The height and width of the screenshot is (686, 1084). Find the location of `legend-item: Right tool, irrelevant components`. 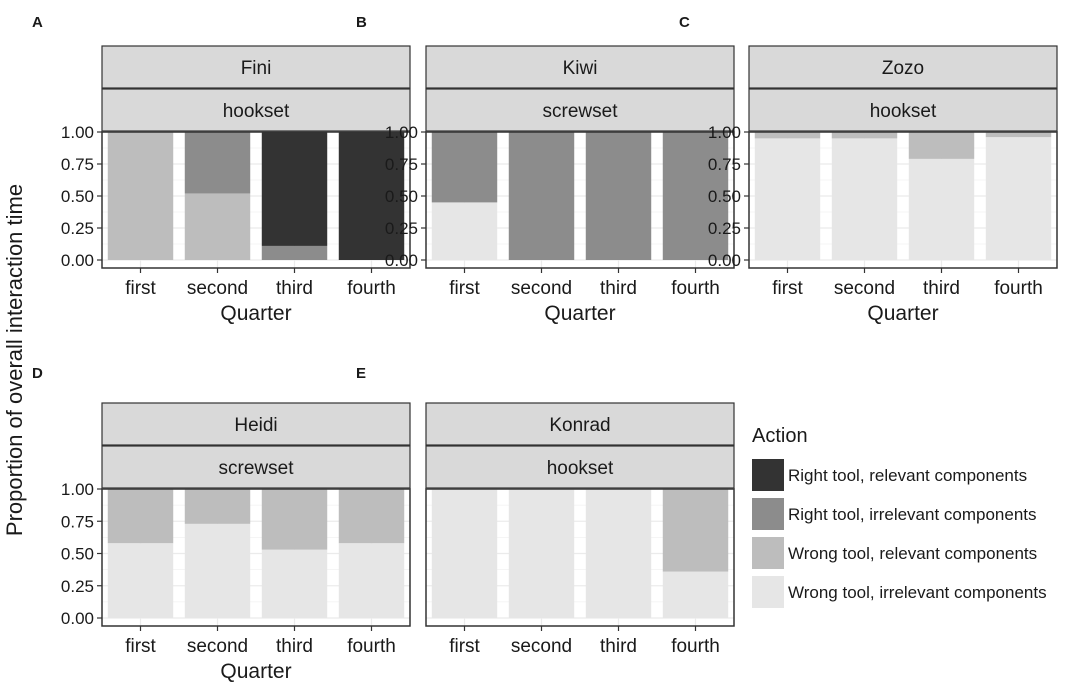

legend-item: Right tool, irrelevant components is located at coordinates (894, 514).